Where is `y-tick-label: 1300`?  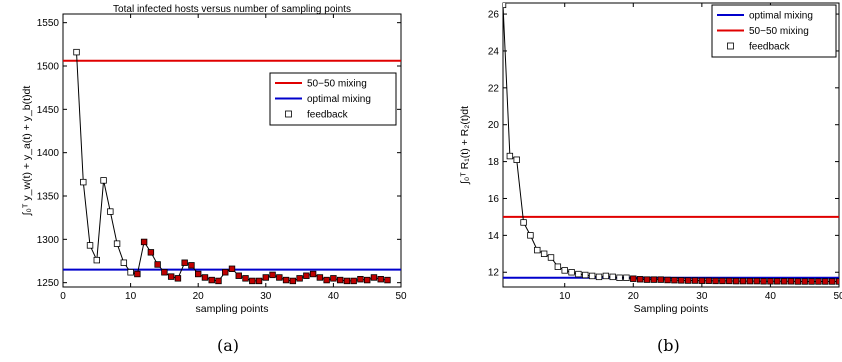
y-tick-label: 1300 is located at coordinates (48, 240).